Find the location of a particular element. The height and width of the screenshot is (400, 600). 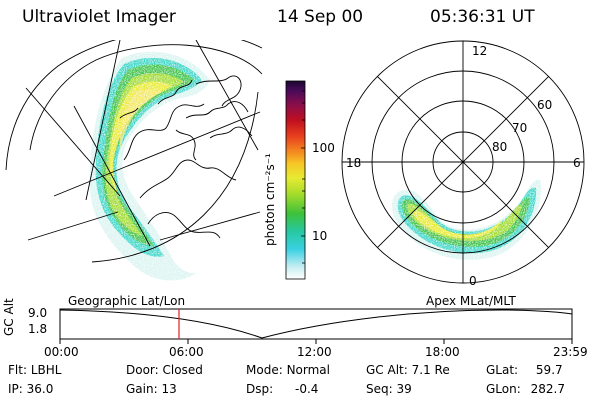

status-gain: Gain: 13 is located at coordinates (151, 389).